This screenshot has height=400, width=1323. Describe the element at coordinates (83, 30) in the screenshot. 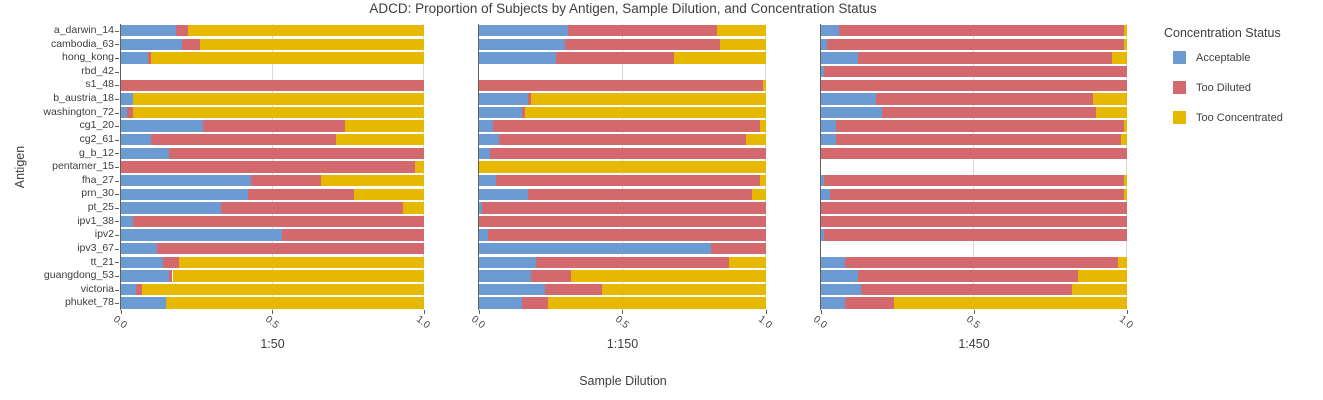

I see `y-axis-label: a_darwin_14` at that location.